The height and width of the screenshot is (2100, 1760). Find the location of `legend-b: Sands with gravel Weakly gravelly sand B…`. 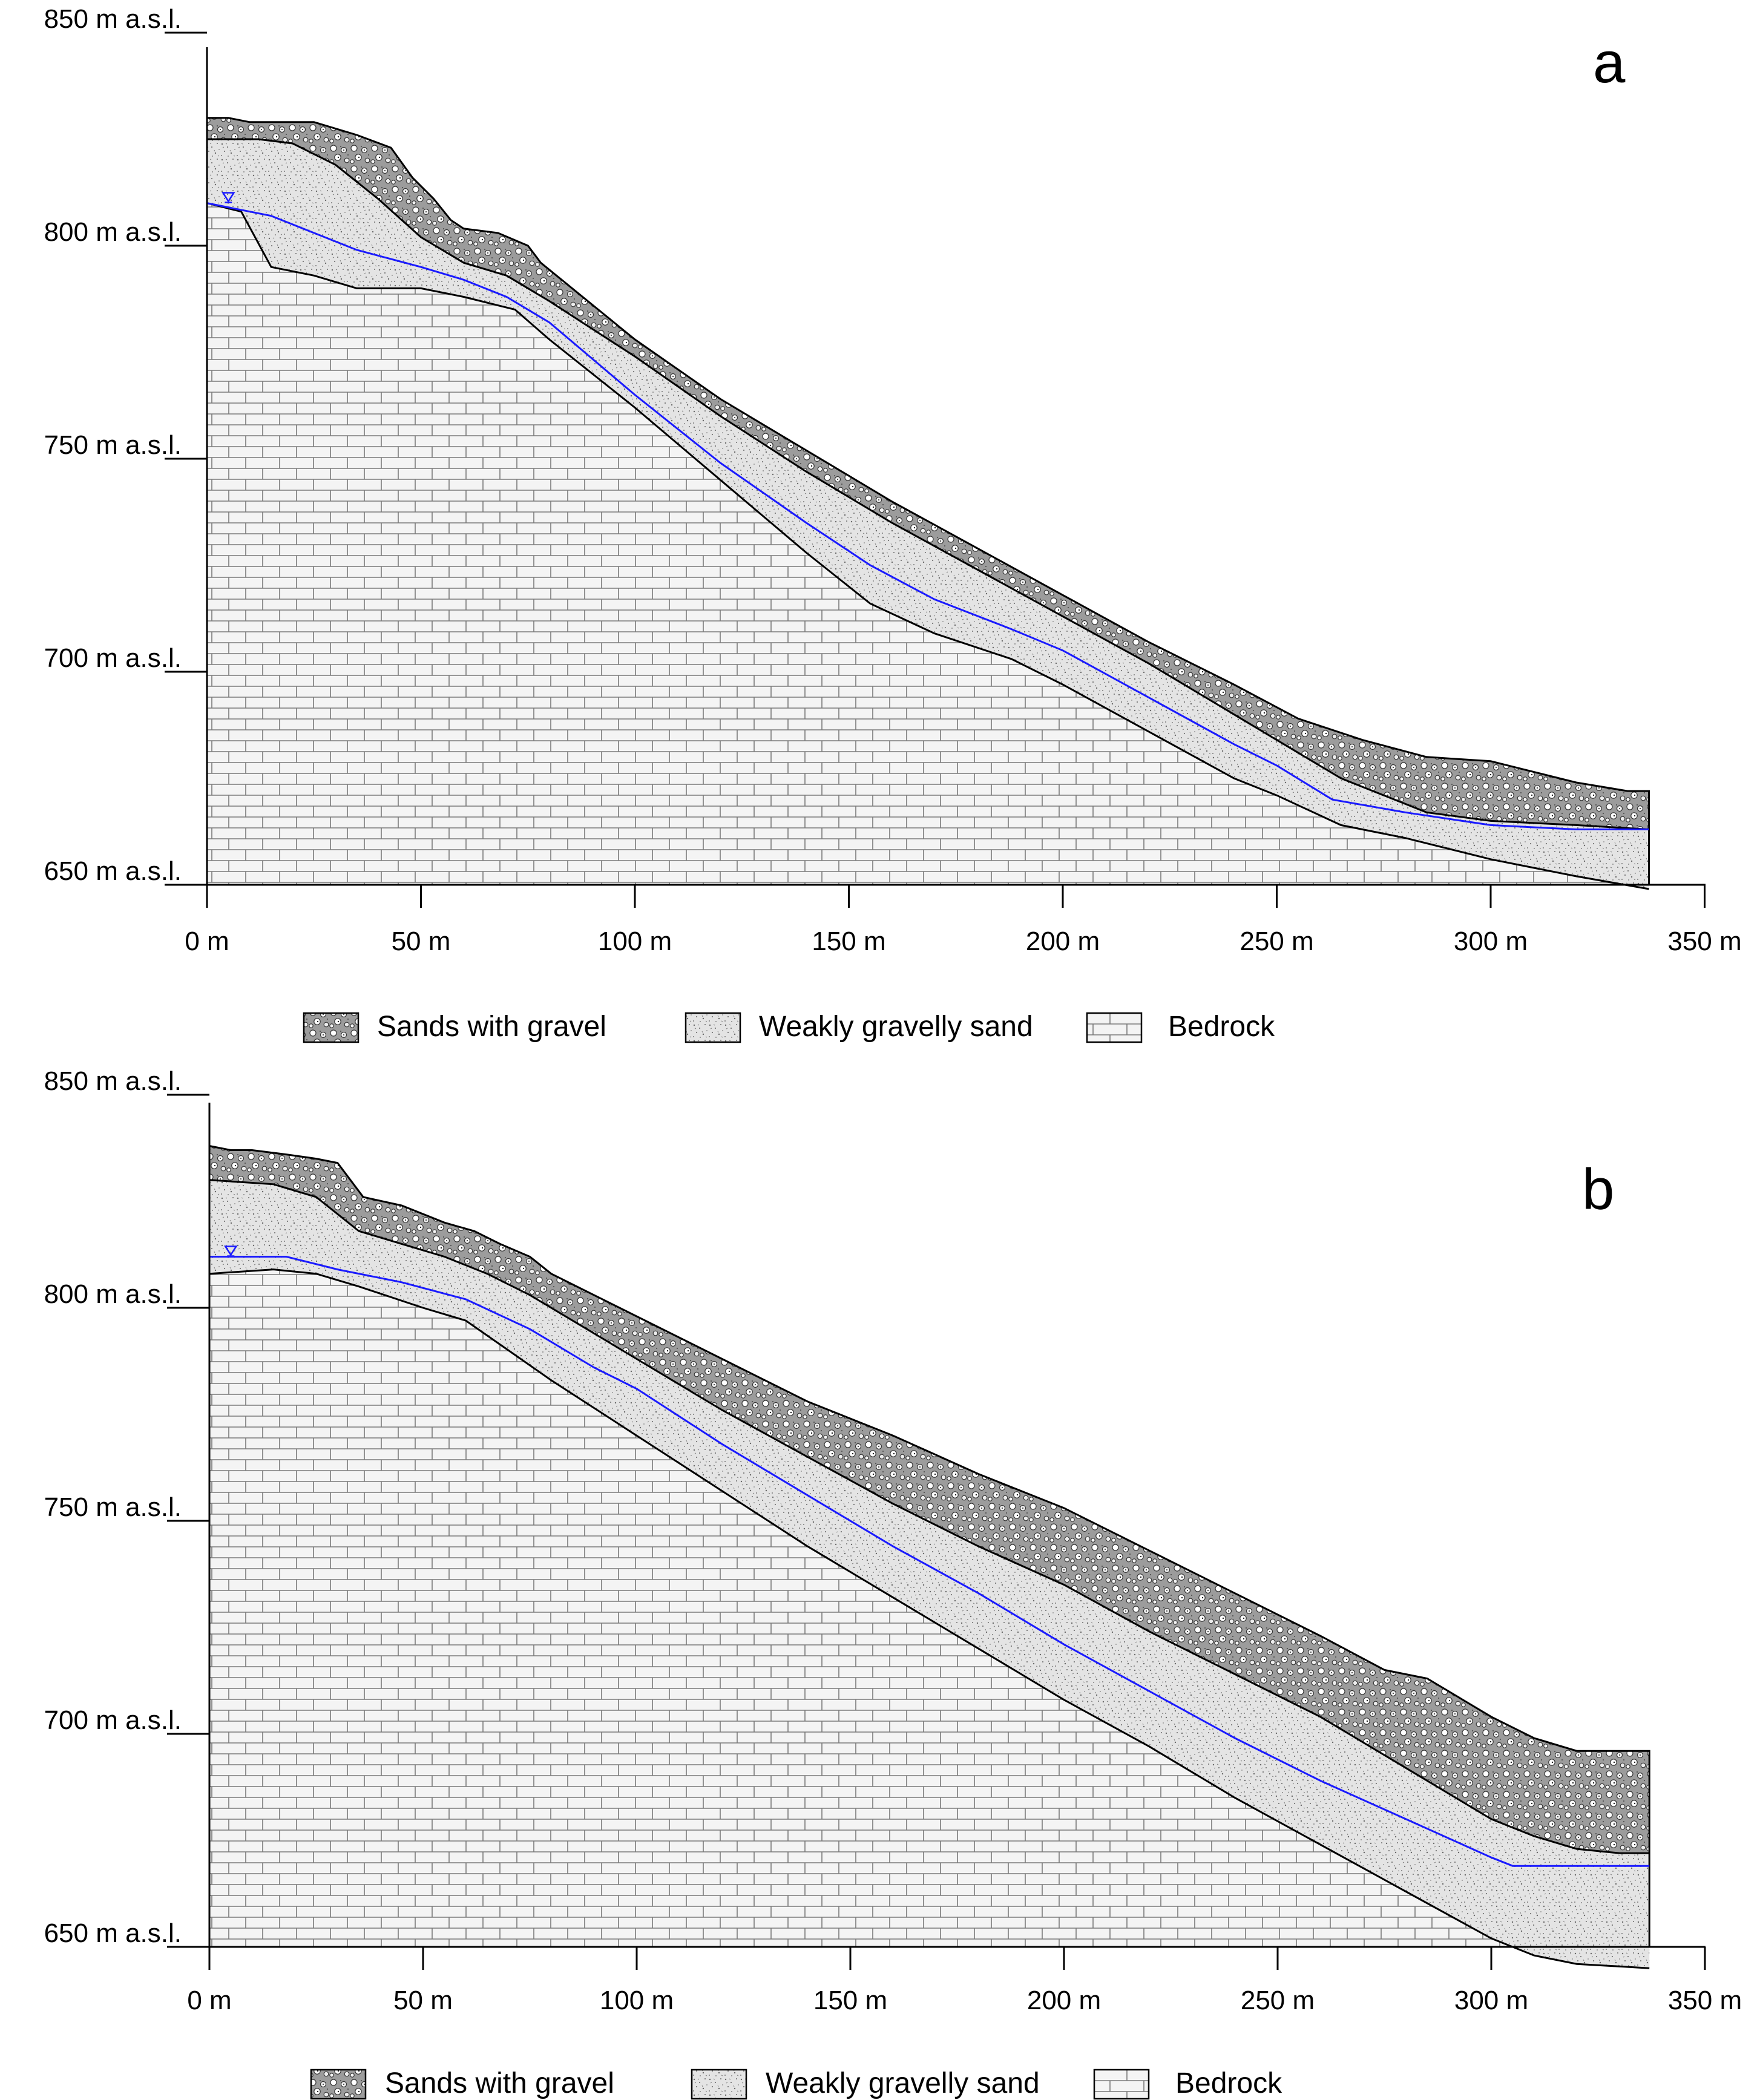

legend-b: Sands with gravel Weakly gravelly sand B… is located at coordinates (796, 2083).